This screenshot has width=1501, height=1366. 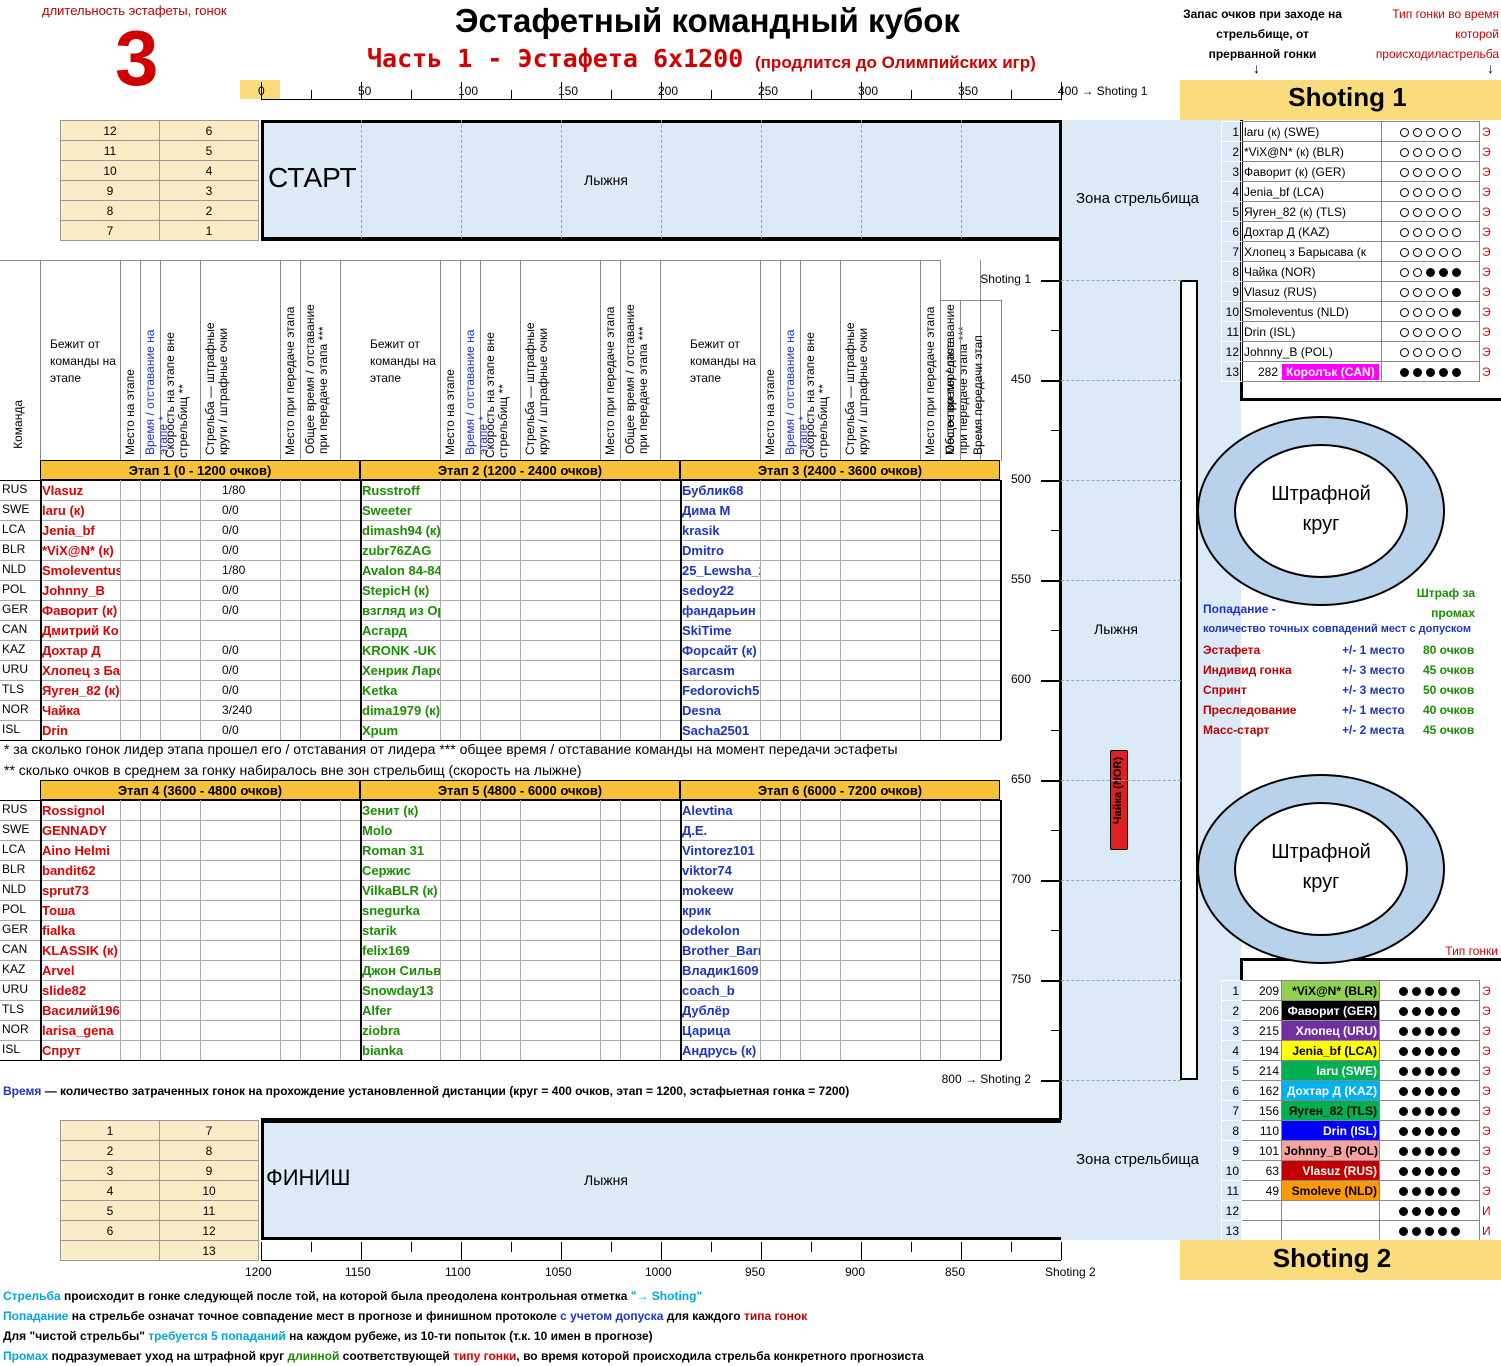 I want to click on shooting2-row: 1 209 *ViX@N* (BLR) Э, so click(x=1361, y=990).